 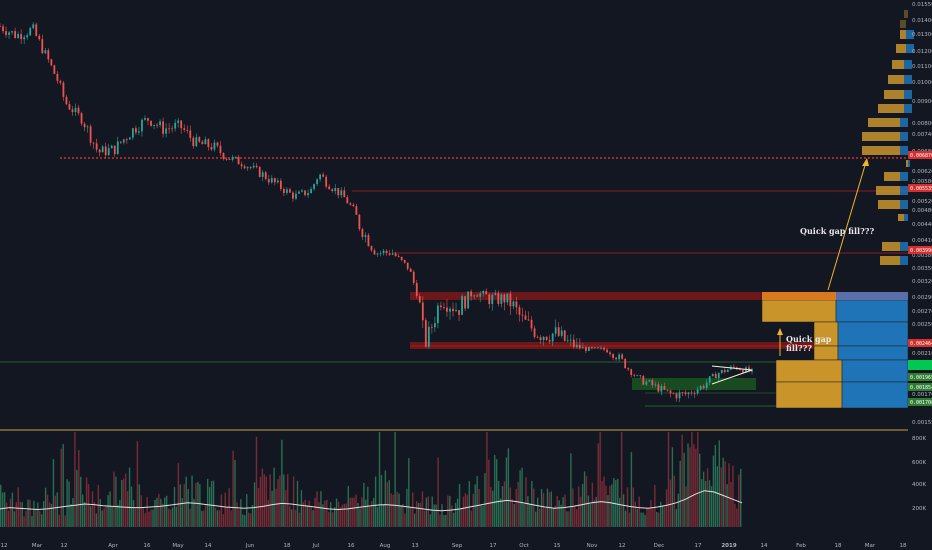 What do you see at coordinates (837, 231) in the screenshot?
I see `annotation-text: Quick gap fill???` at bounding box center [837, 231].